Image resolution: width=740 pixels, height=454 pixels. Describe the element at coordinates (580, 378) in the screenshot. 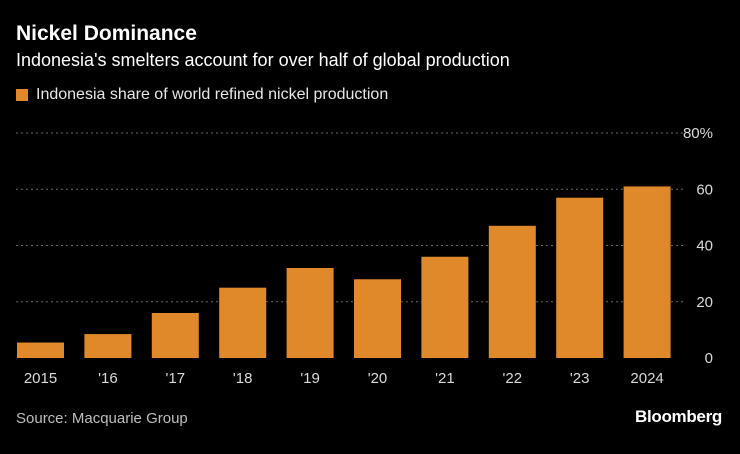

I see `x-tick-label: '23` at that location.